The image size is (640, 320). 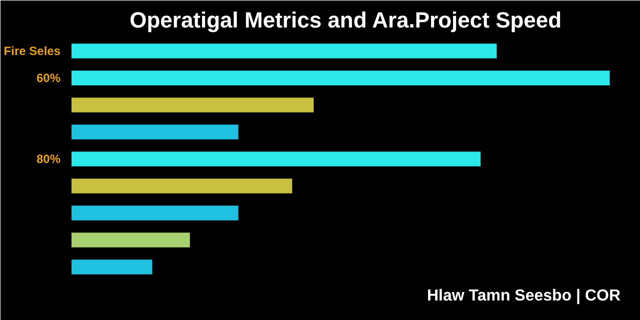 I want to click on y-tick-label: 80%, so click(x=48, y=159).